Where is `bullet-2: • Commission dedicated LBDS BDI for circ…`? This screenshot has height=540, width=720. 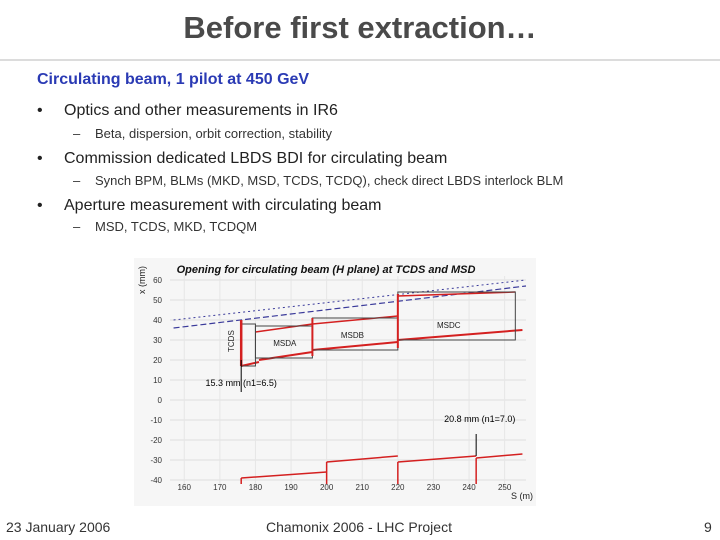 bullet-2: • Commission dedicated LBDS BDI for circ… is located at coordinates (255, 159).